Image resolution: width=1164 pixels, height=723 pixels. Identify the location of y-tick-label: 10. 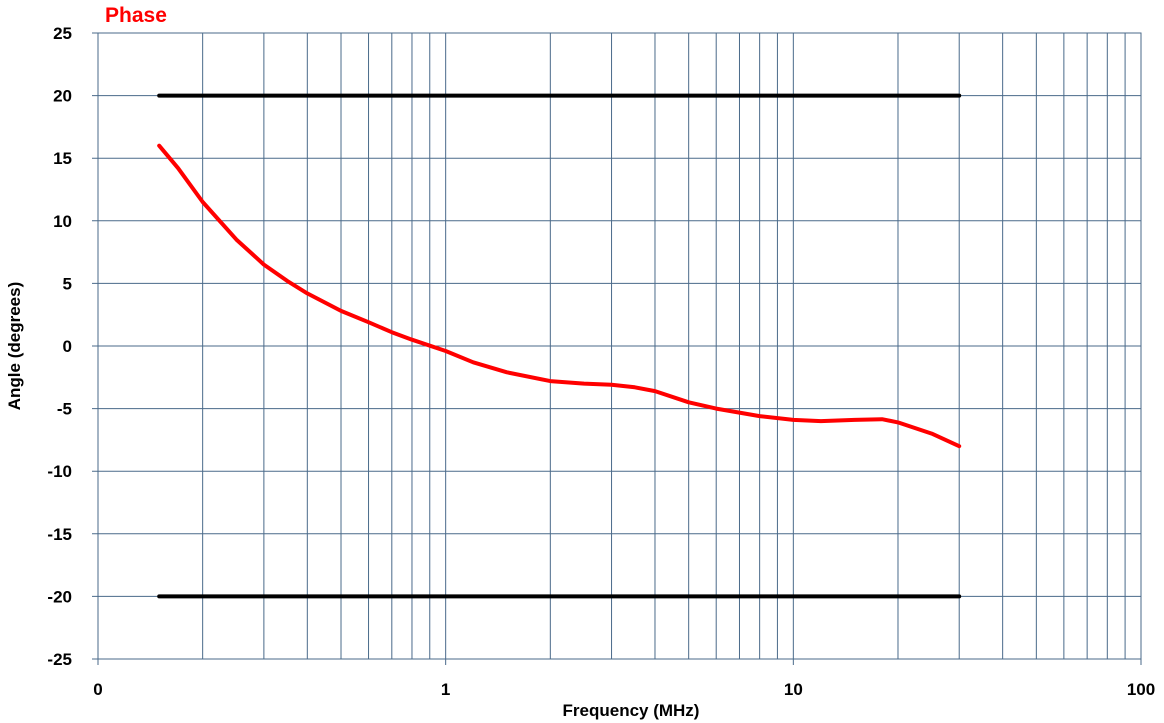
(62, 221).